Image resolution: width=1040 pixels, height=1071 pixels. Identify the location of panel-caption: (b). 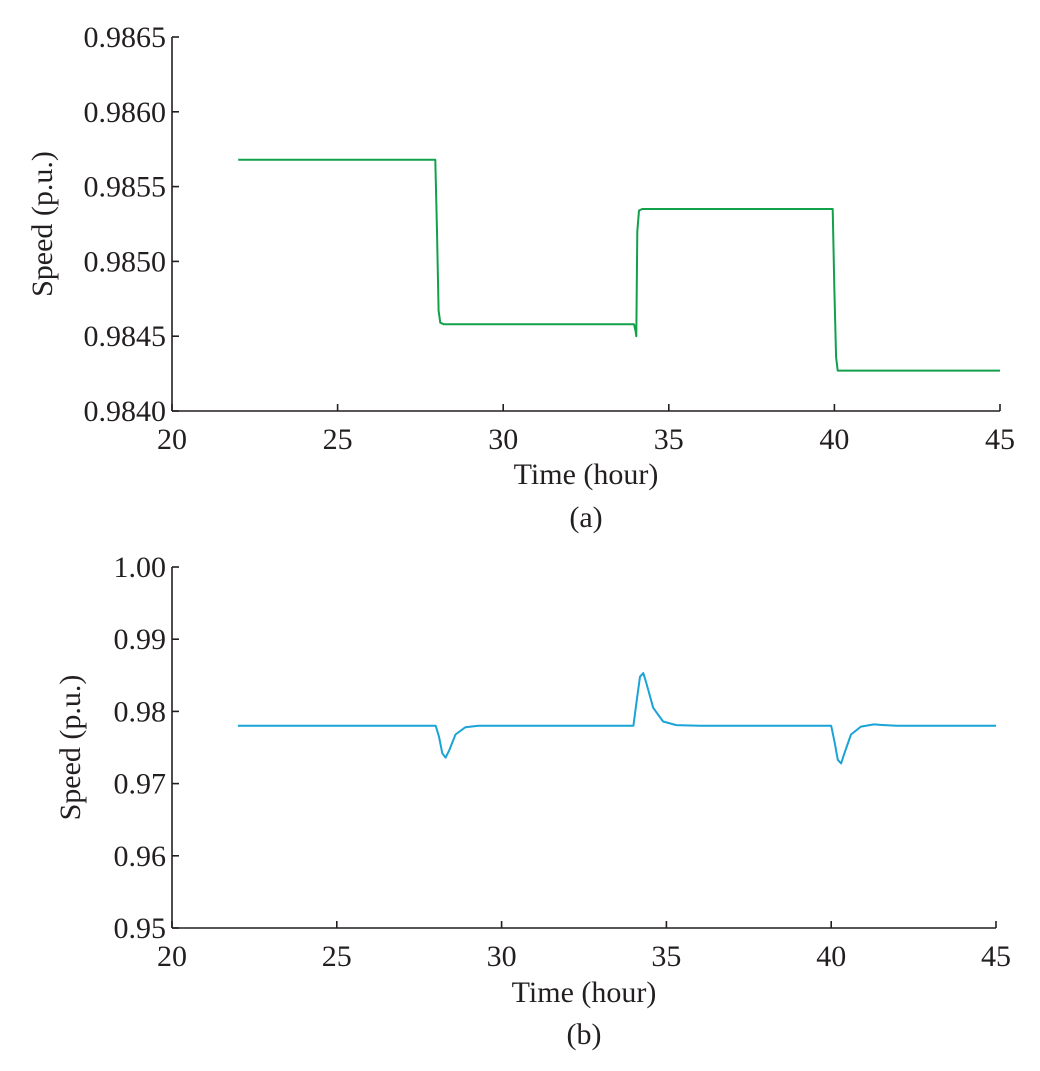
(584, 1034).